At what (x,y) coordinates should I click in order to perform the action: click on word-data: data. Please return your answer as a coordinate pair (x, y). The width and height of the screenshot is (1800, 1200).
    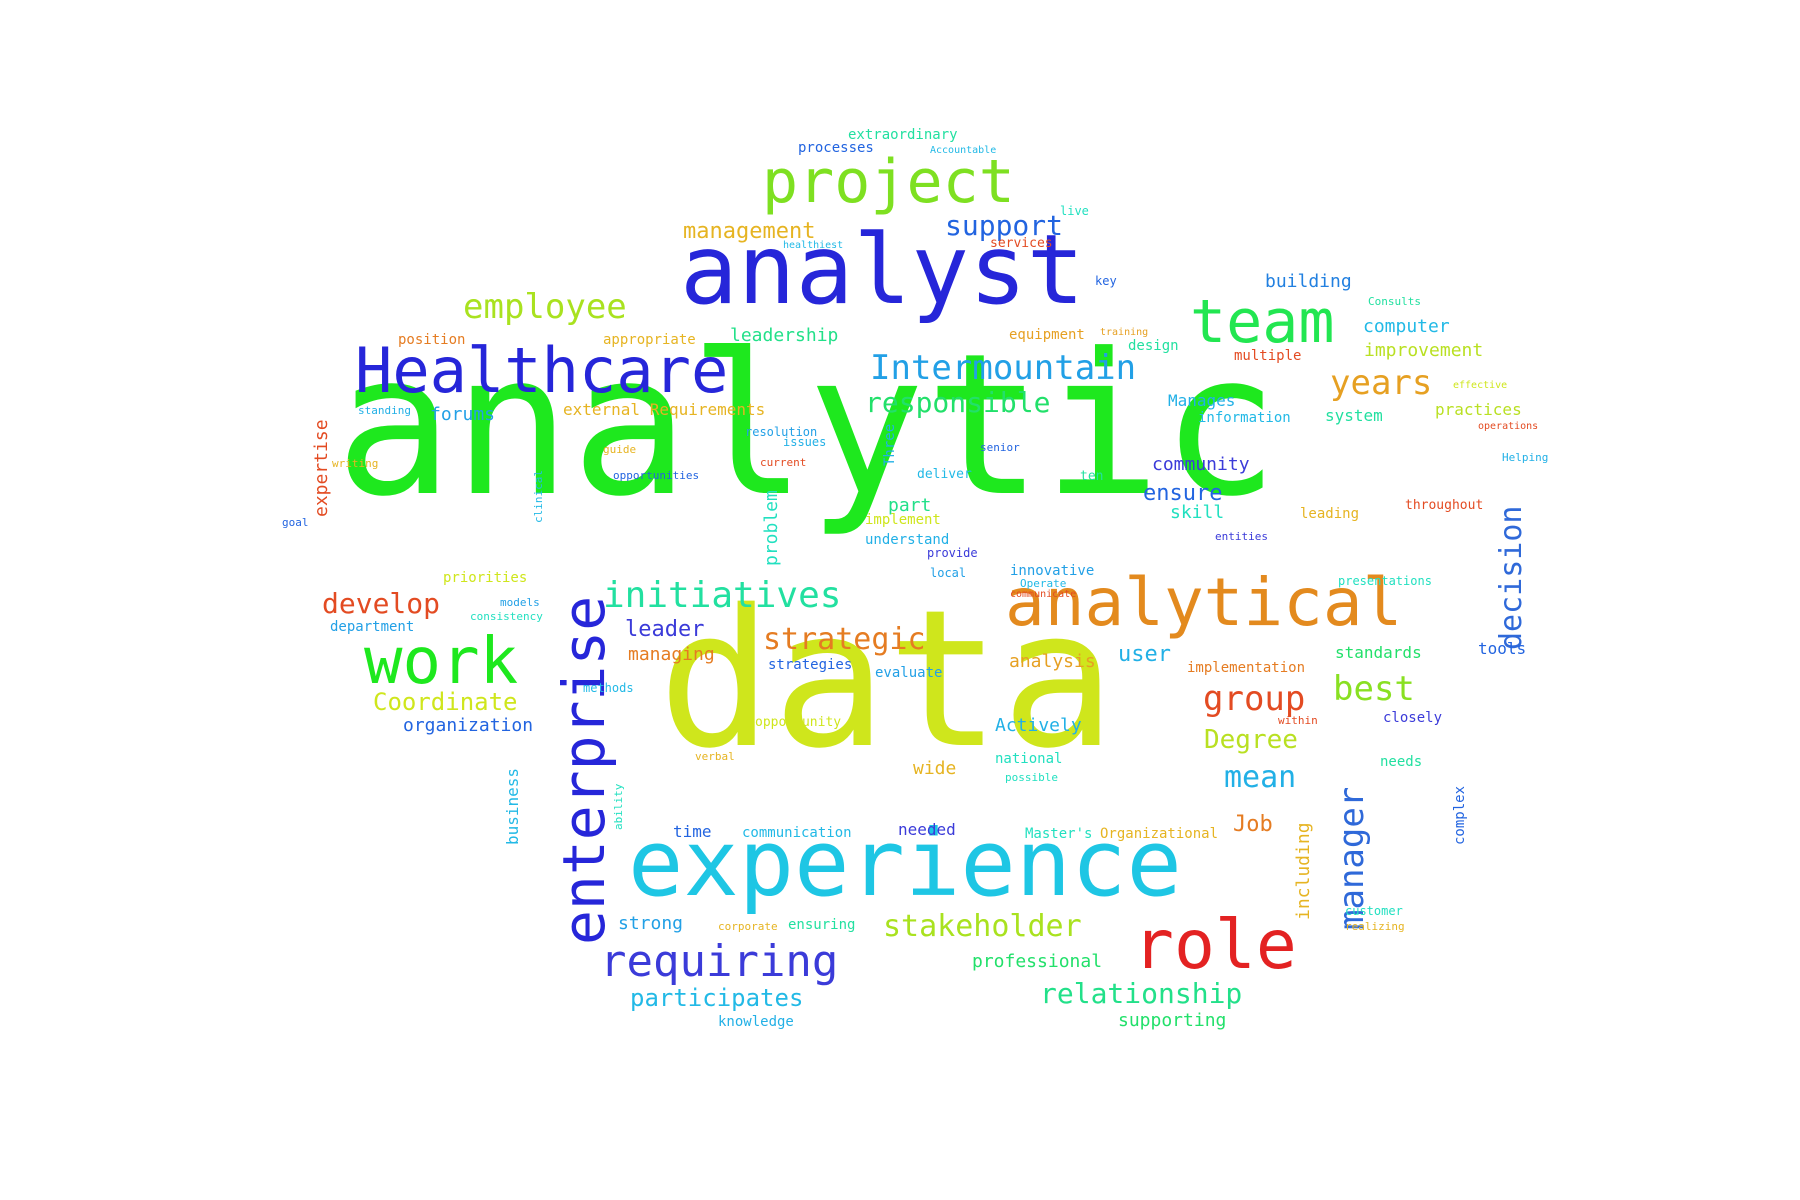
    Looking at the image, I should click on (887, 679).